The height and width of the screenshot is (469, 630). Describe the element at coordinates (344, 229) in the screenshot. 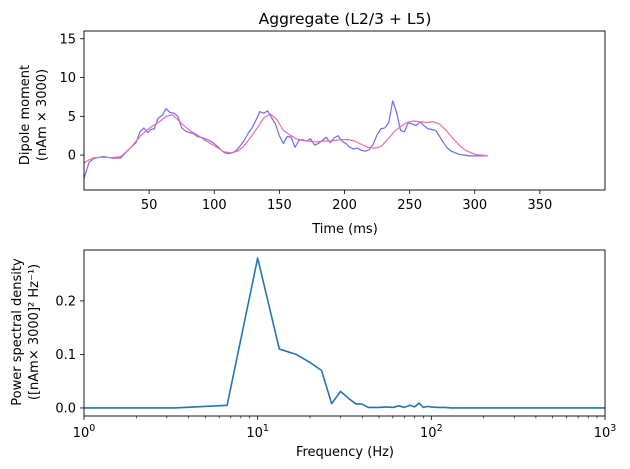

I see `dipole-xlabel: Time (ms)` at that location.